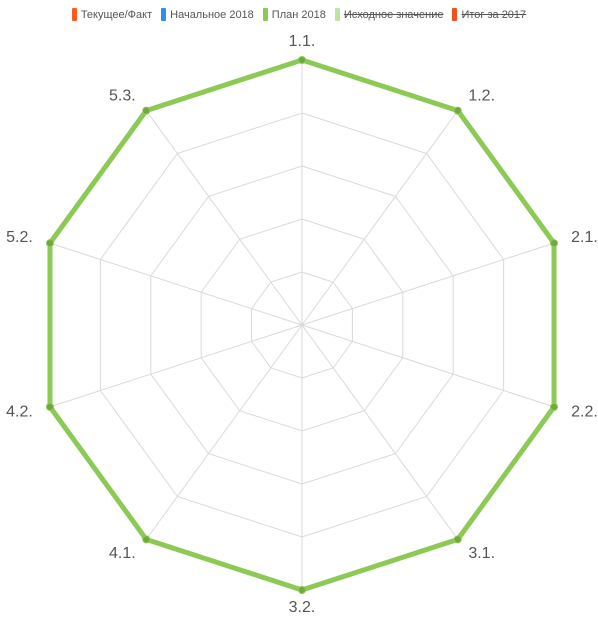 This screenshot has width=598, height=620. What do you see at coordinates (584, 237) in the screenshot?
I see `axis-label: 2.1.` at bounding box center [584, 237].